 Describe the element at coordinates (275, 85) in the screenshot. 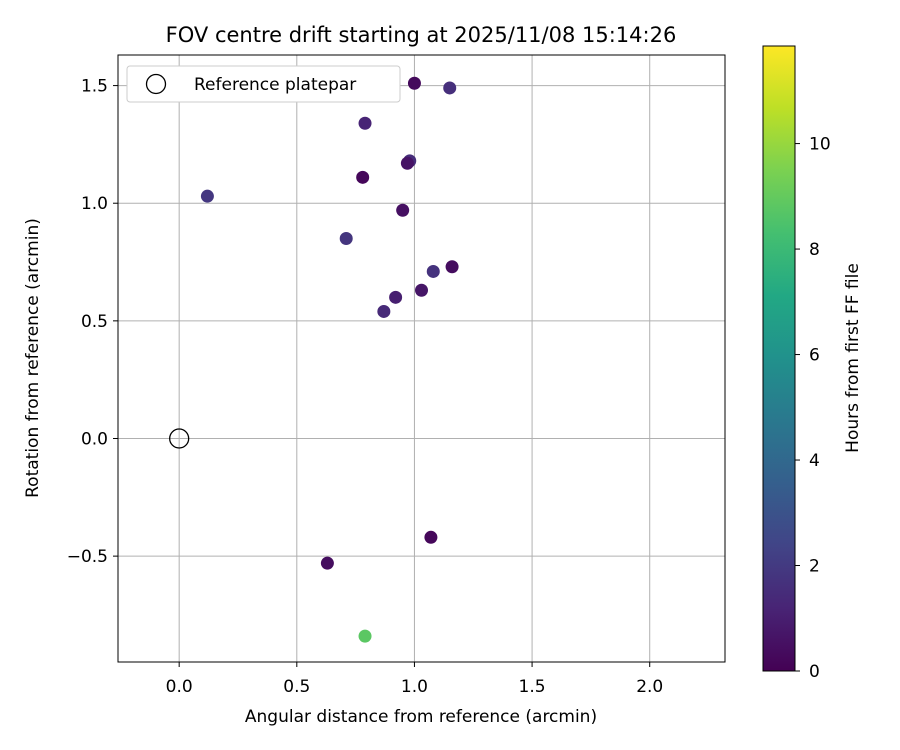

I see `legend-label: Reference platepar` at that location.